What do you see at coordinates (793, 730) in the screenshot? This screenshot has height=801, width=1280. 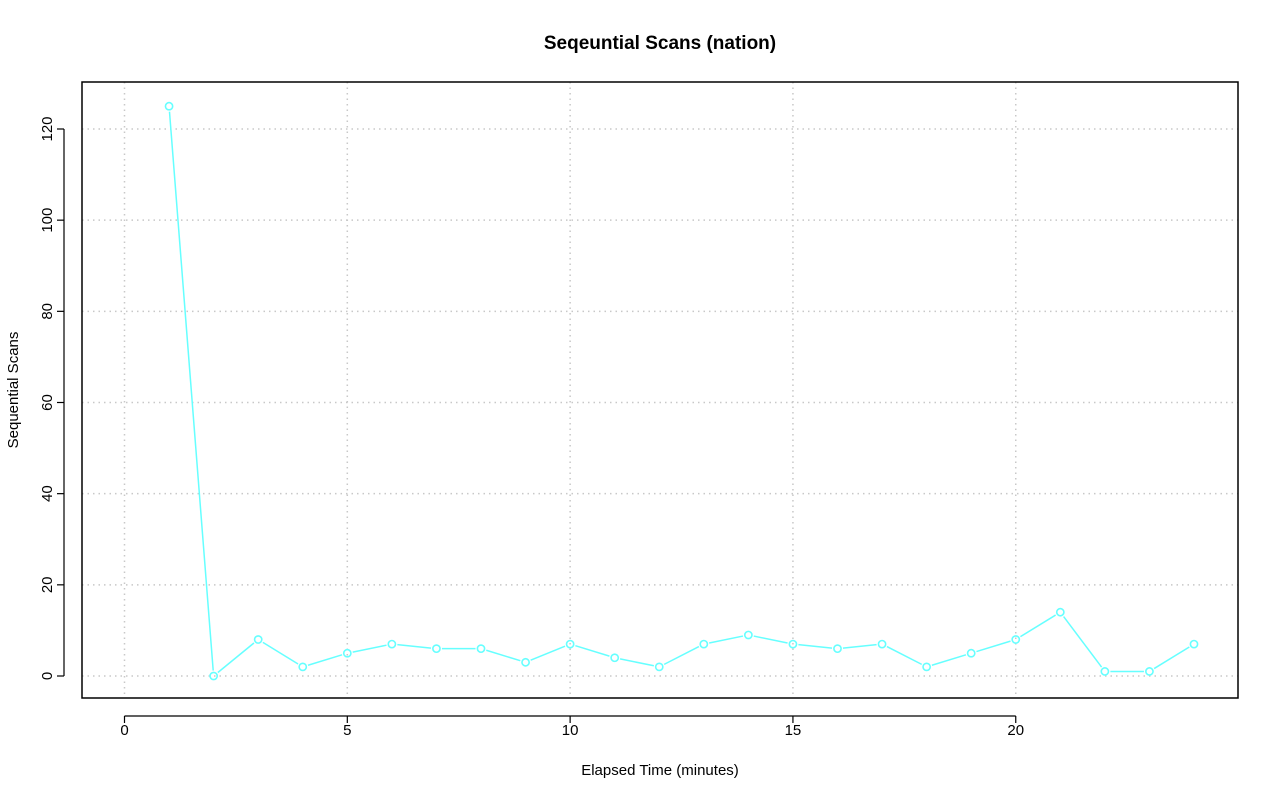 I see `x-tick-label-15: 15` at bounding box center [793, 730].